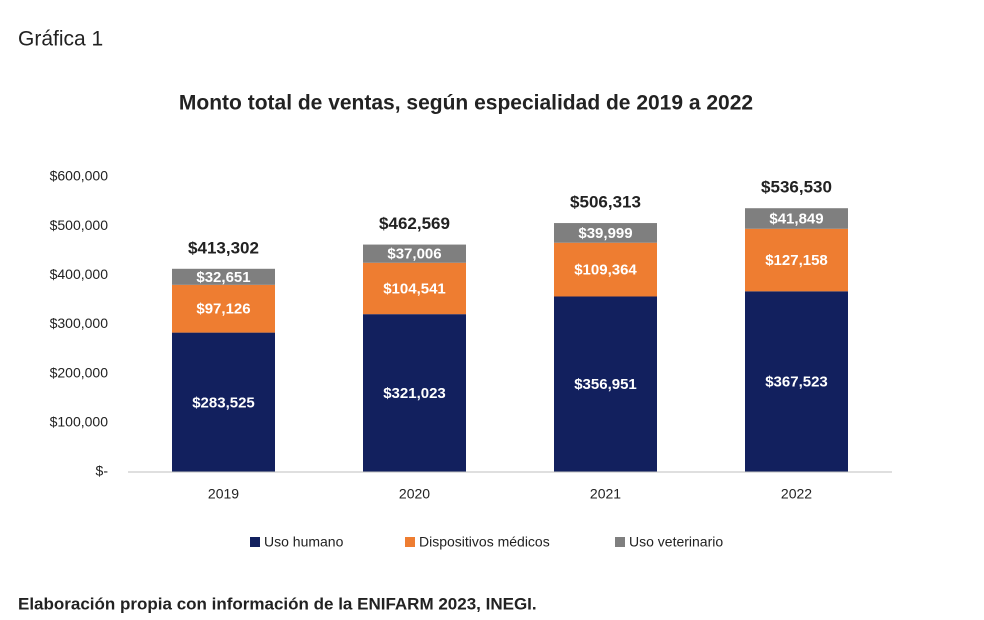  I want to click on data-label: $39,999, so click(605, 233).